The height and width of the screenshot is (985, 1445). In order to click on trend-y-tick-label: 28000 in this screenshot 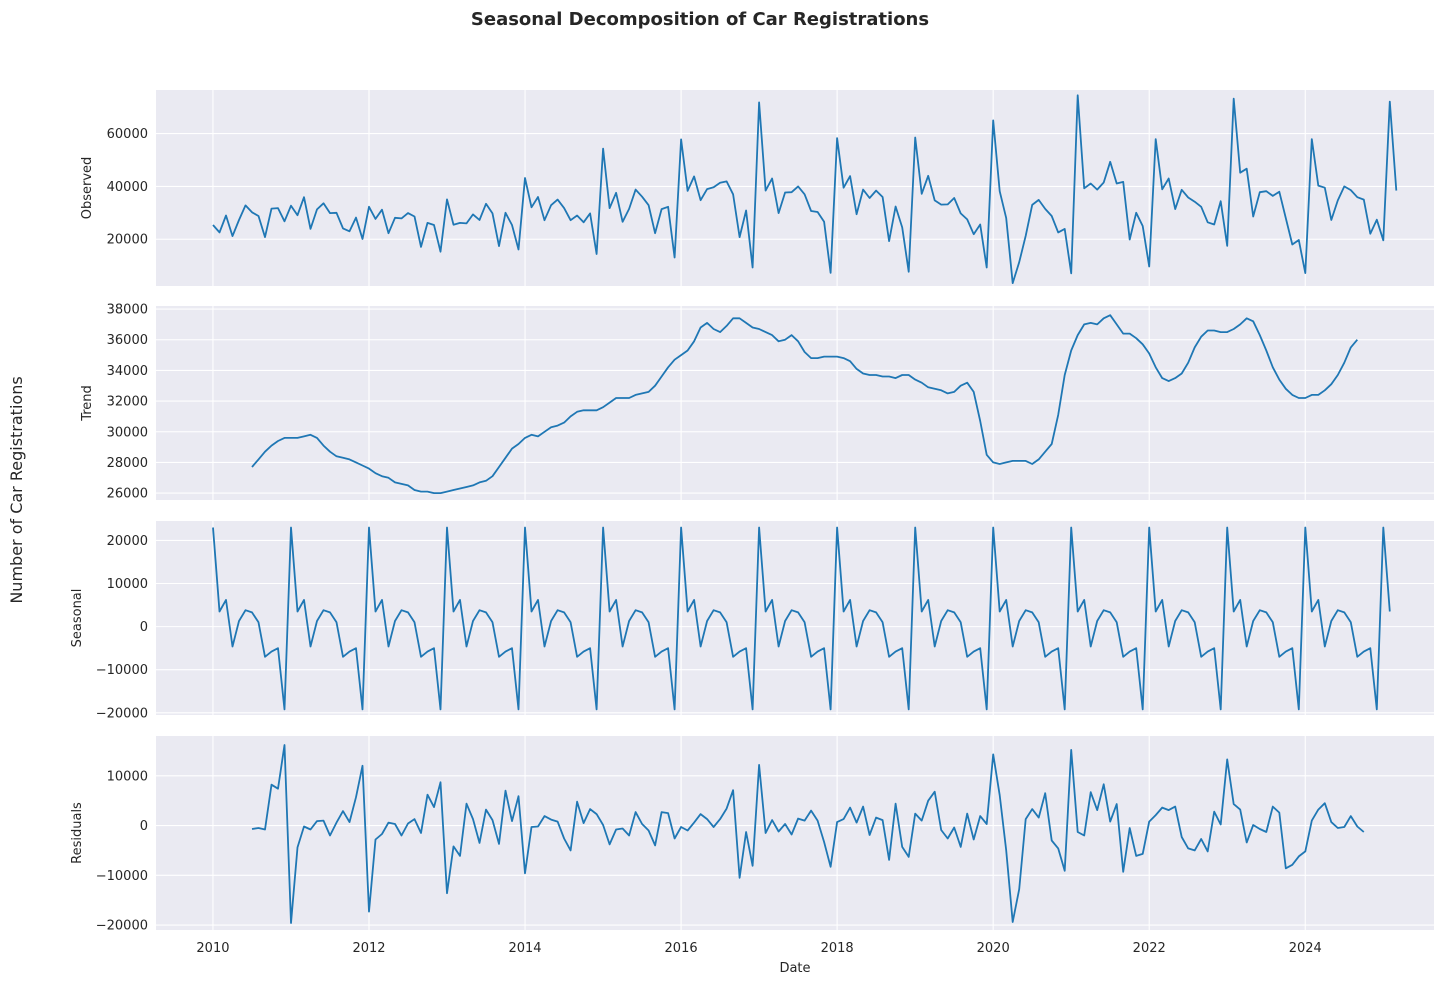, I will do `click(127, 463)`.